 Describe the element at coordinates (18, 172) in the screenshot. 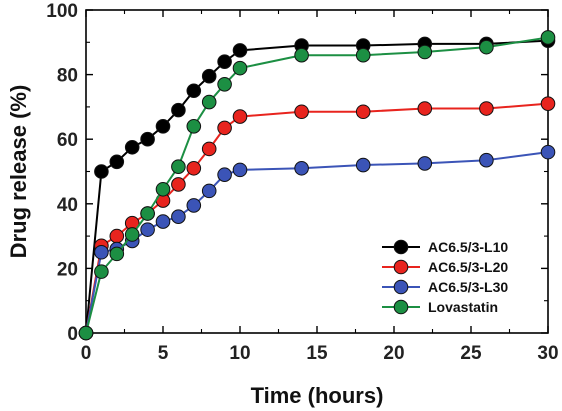

I see `y-axis-title: Drug release (%)` at that location.